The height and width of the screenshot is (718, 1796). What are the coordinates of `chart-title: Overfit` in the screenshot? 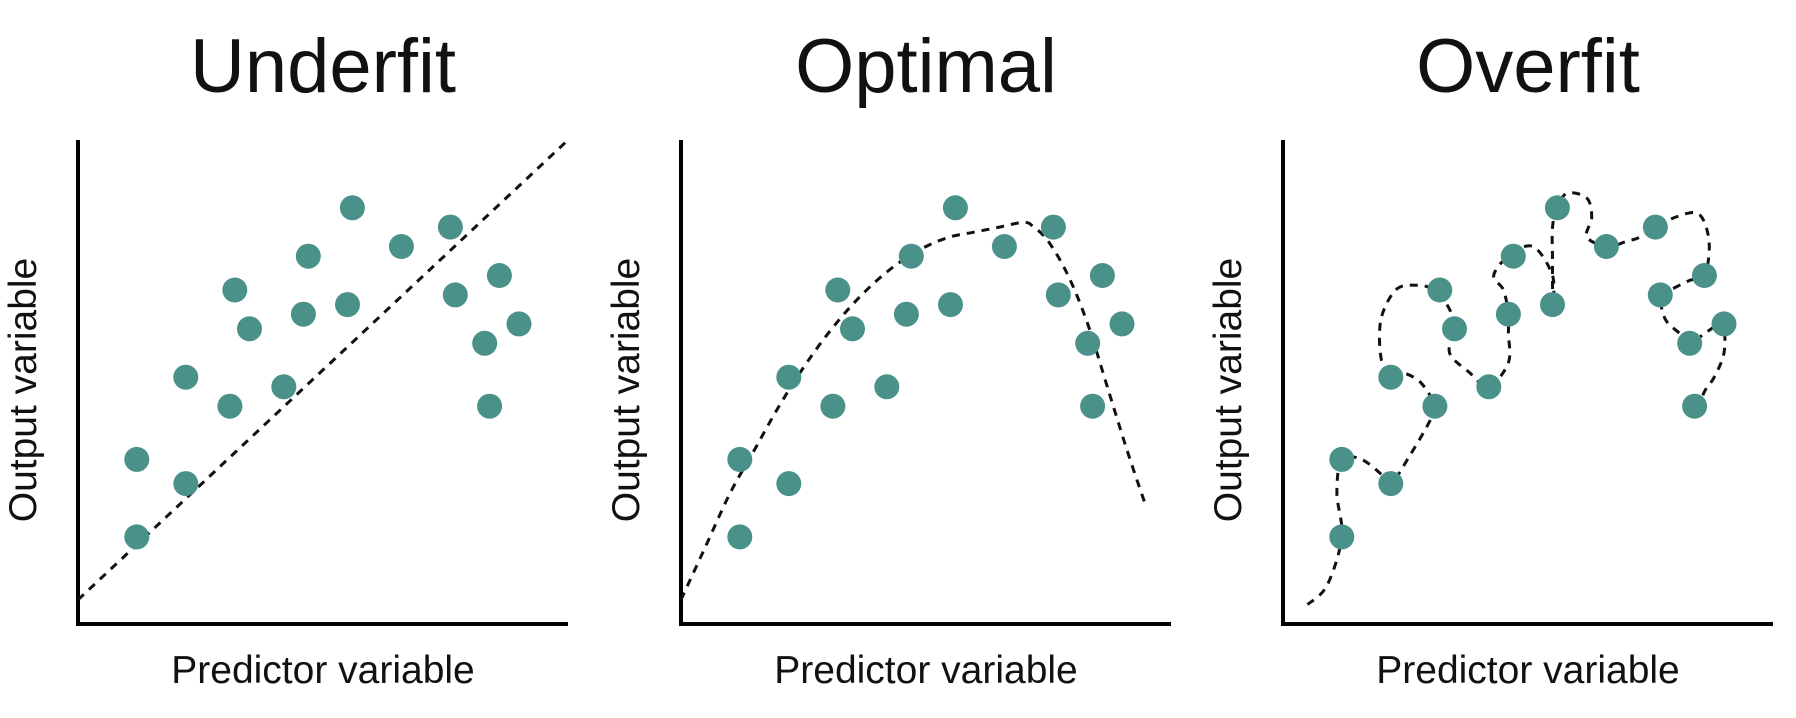 It's located at (1528, 66).